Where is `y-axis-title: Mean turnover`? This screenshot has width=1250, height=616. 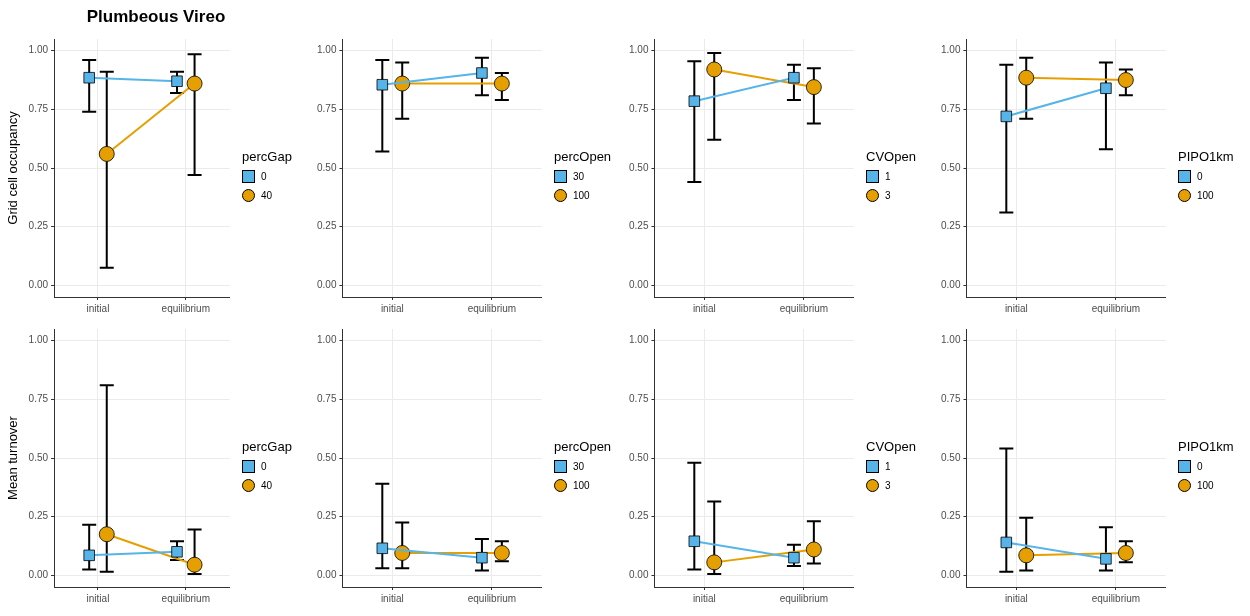 y-axis-title: Mean turnover is located at coordinates (13, 457).